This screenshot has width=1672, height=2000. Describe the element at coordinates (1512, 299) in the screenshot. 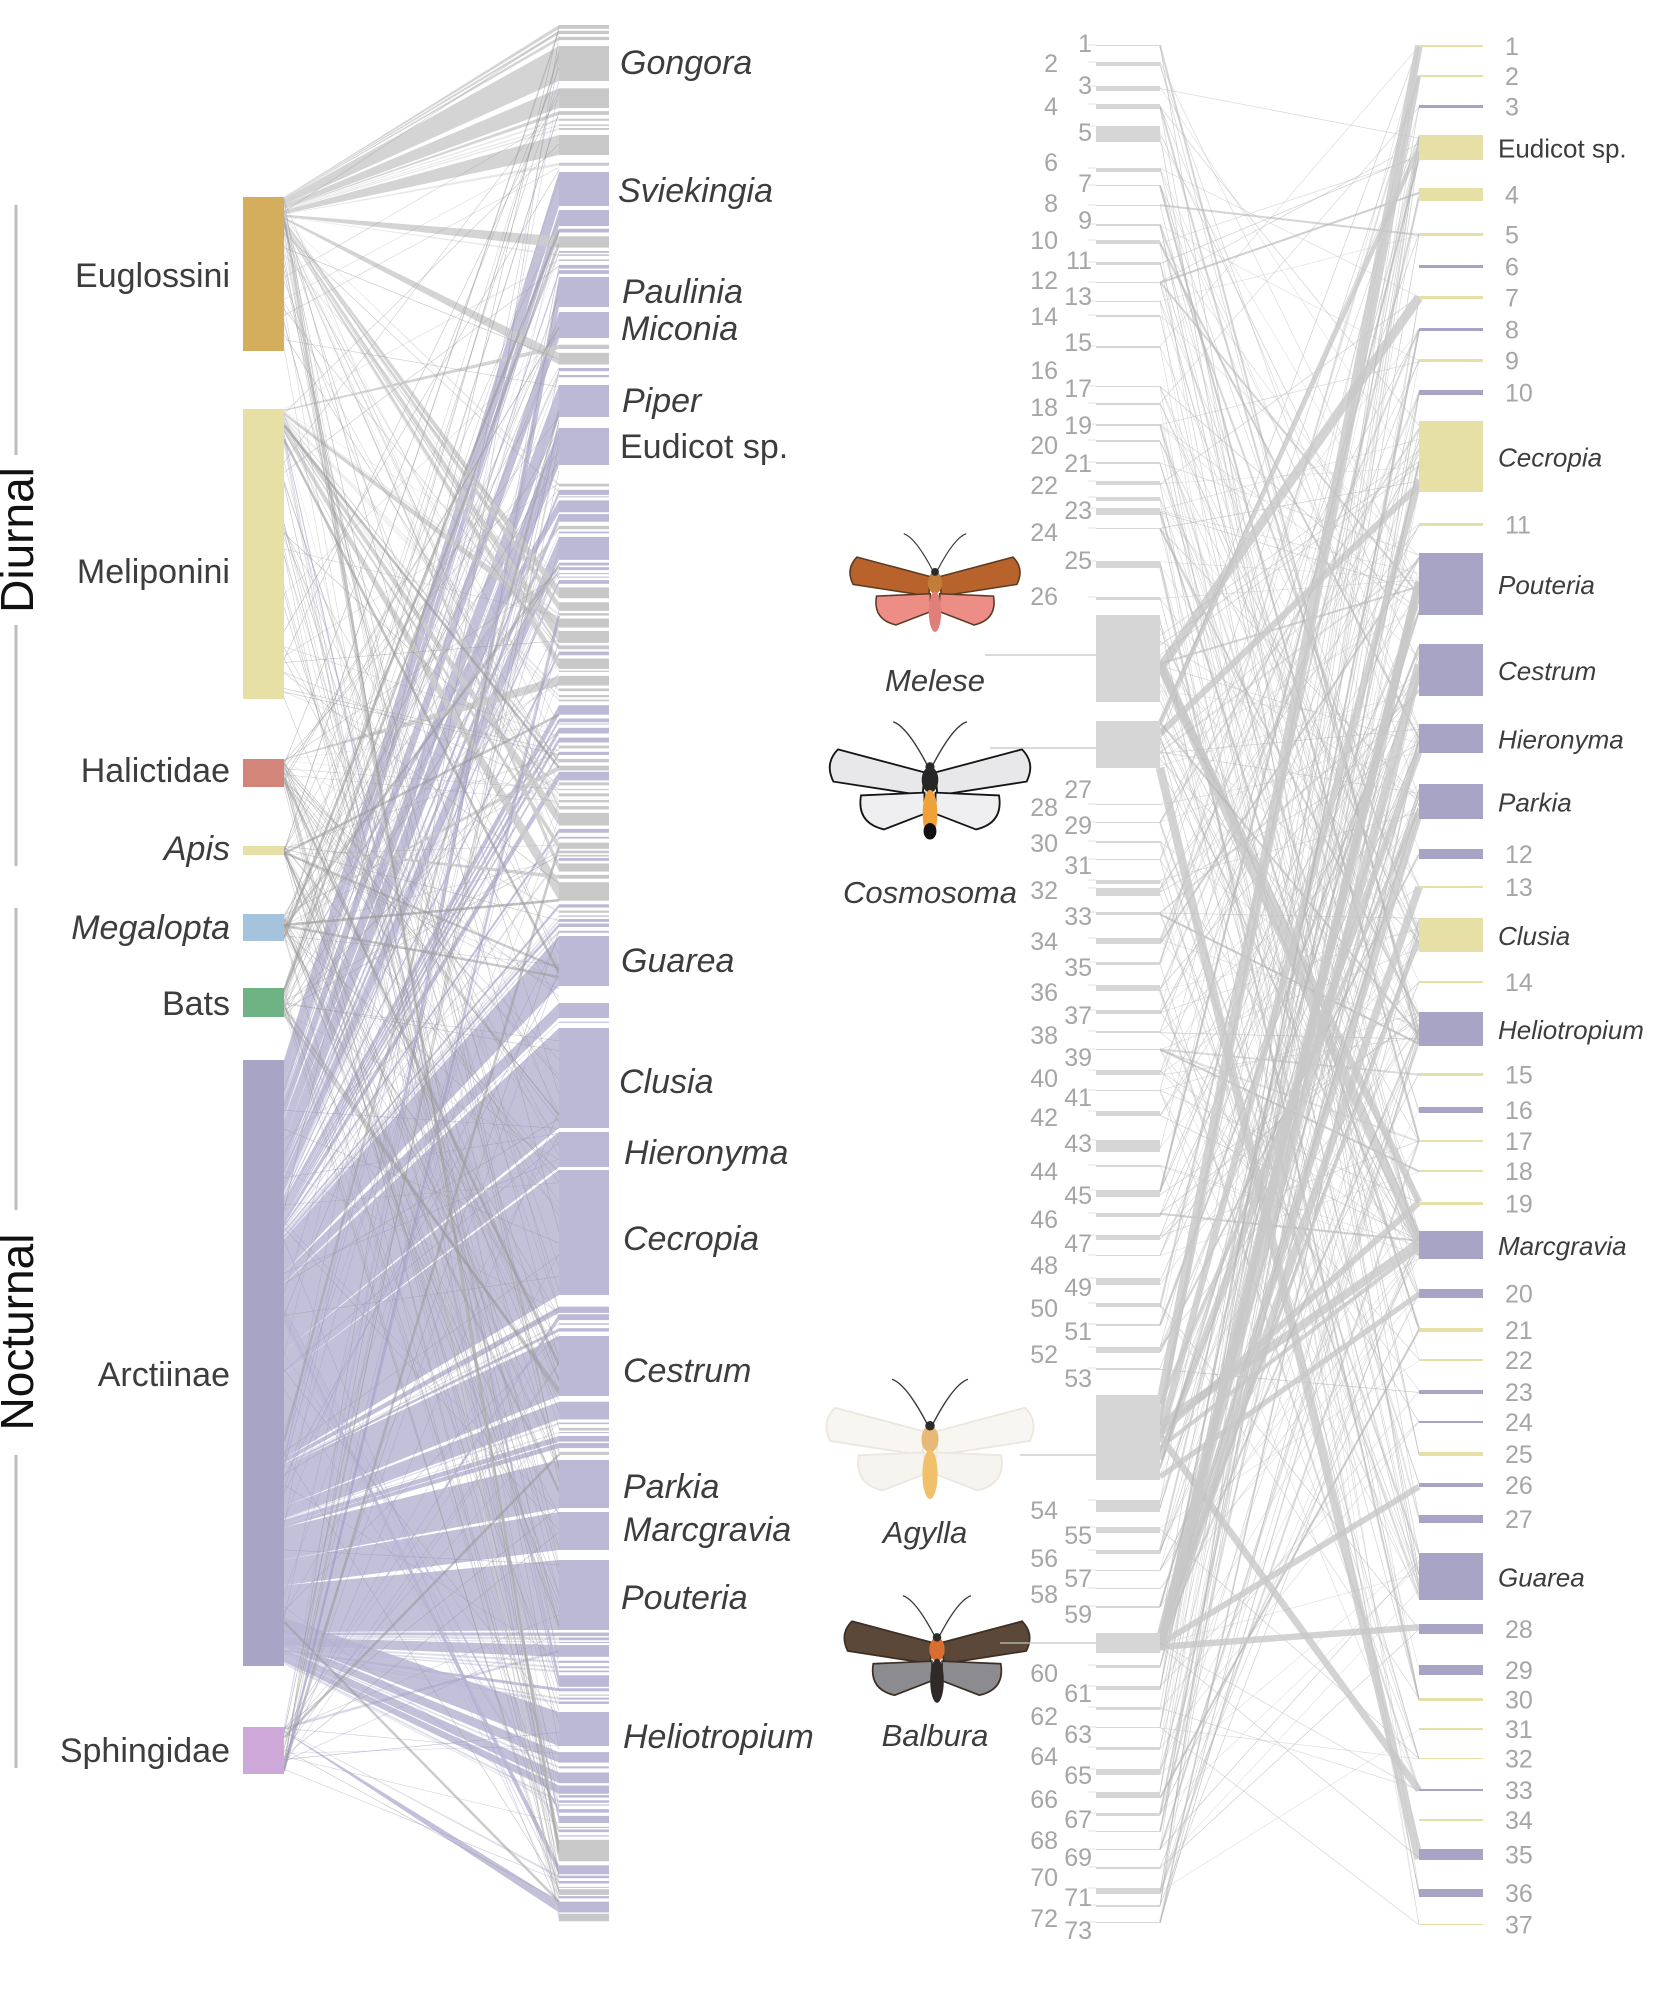

I see `plant-number-7: 7` at that location.